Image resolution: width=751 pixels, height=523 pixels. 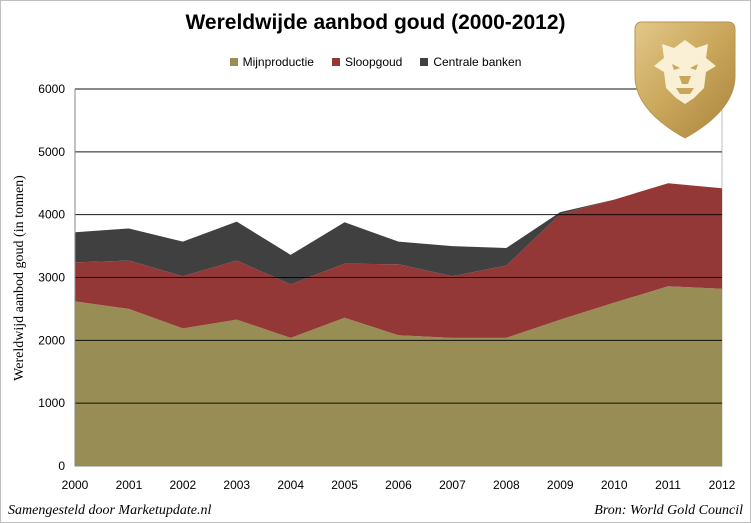 What do you see at coordinates (614, 485) in the screenshot?
I see `x-tick-label: 2010` at bounding box center [614, 485].